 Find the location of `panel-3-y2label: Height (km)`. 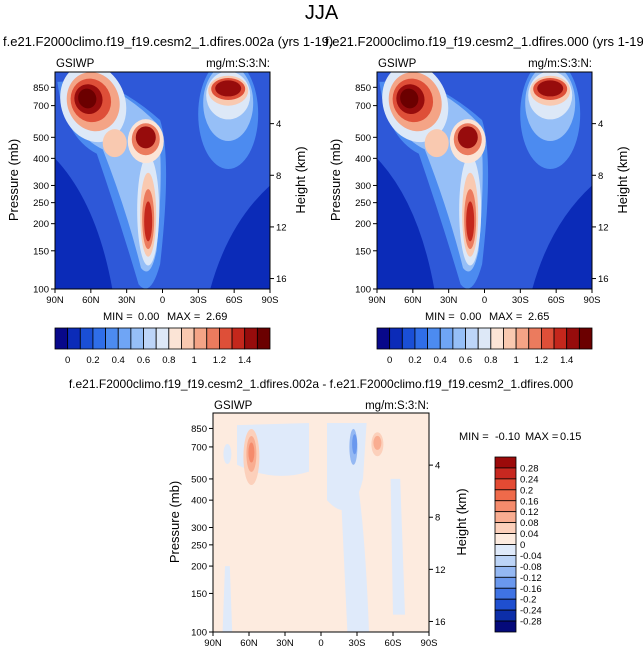

panel-3-y2label: Height (km) is located at coordinates (461, 521).